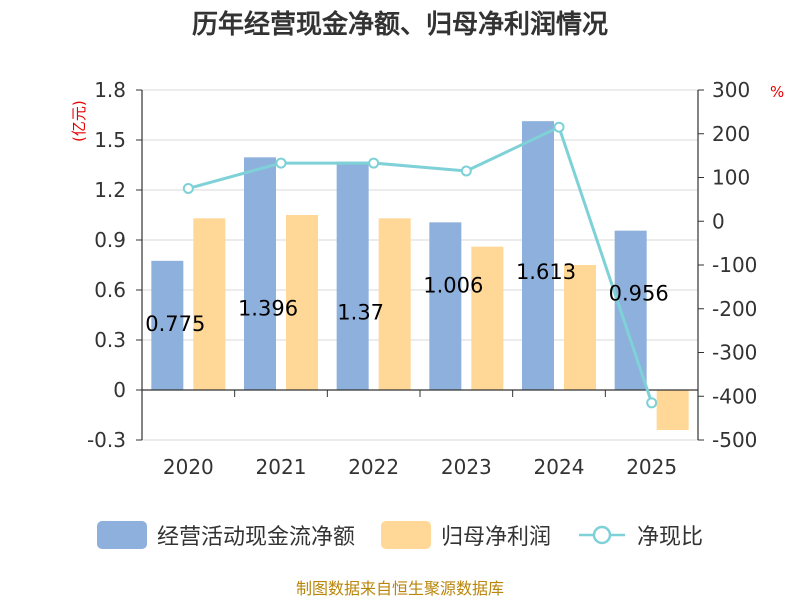 This screenshot has width=800, height=600. I want to click on left-tick-label: -0.3, so click(106, 440).